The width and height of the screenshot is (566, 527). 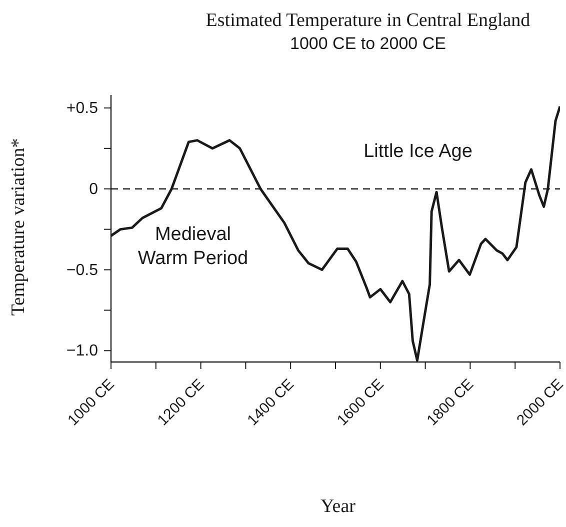 What do you see at coordinates (193, 247) in the screenshot?
I see `annotation: Medieval Warm Period` at bounding box center [193, 247].